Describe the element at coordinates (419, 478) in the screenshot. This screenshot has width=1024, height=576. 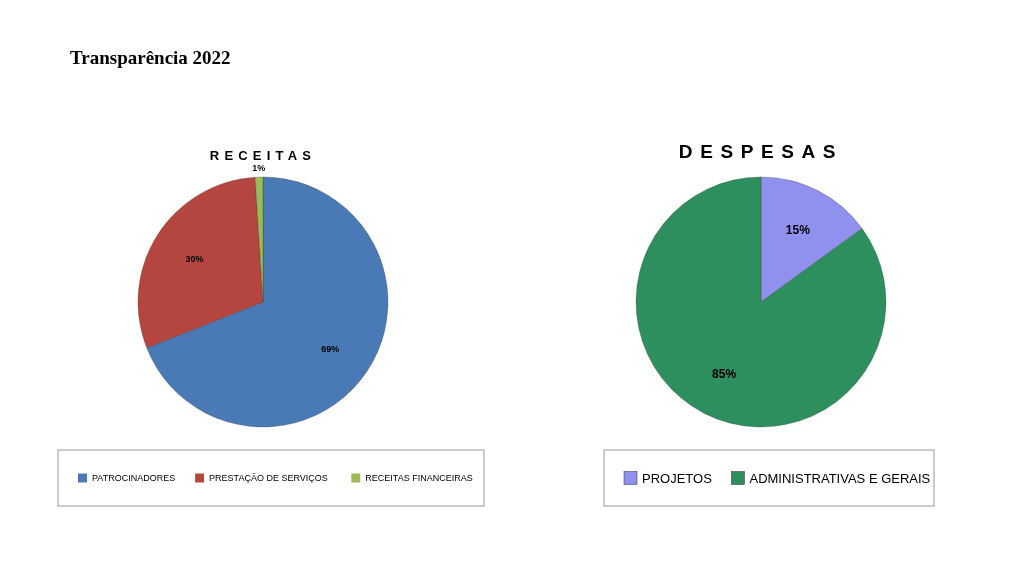
I see `legend-label: RECEITAS FINANCEIRAS` at that location.